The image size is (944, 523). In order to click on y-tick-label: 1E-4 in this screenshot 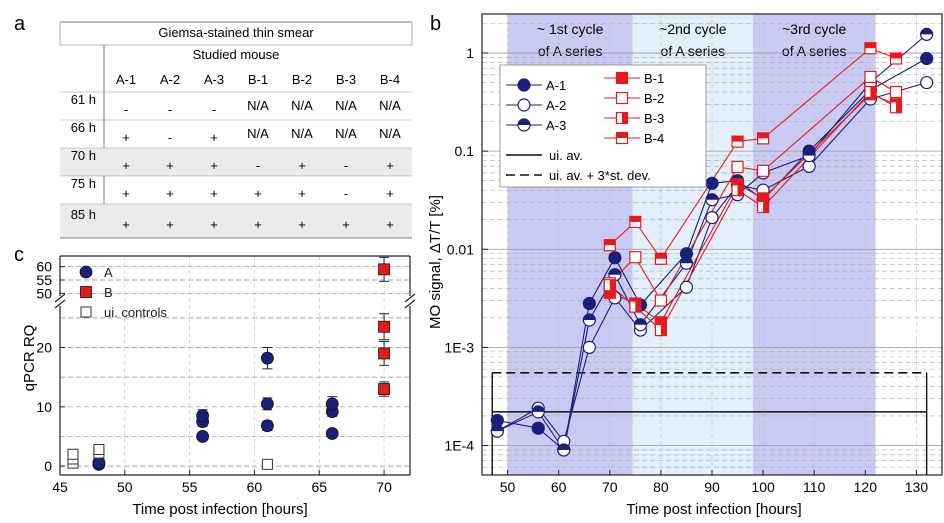, I will do `click(459, 445)`.